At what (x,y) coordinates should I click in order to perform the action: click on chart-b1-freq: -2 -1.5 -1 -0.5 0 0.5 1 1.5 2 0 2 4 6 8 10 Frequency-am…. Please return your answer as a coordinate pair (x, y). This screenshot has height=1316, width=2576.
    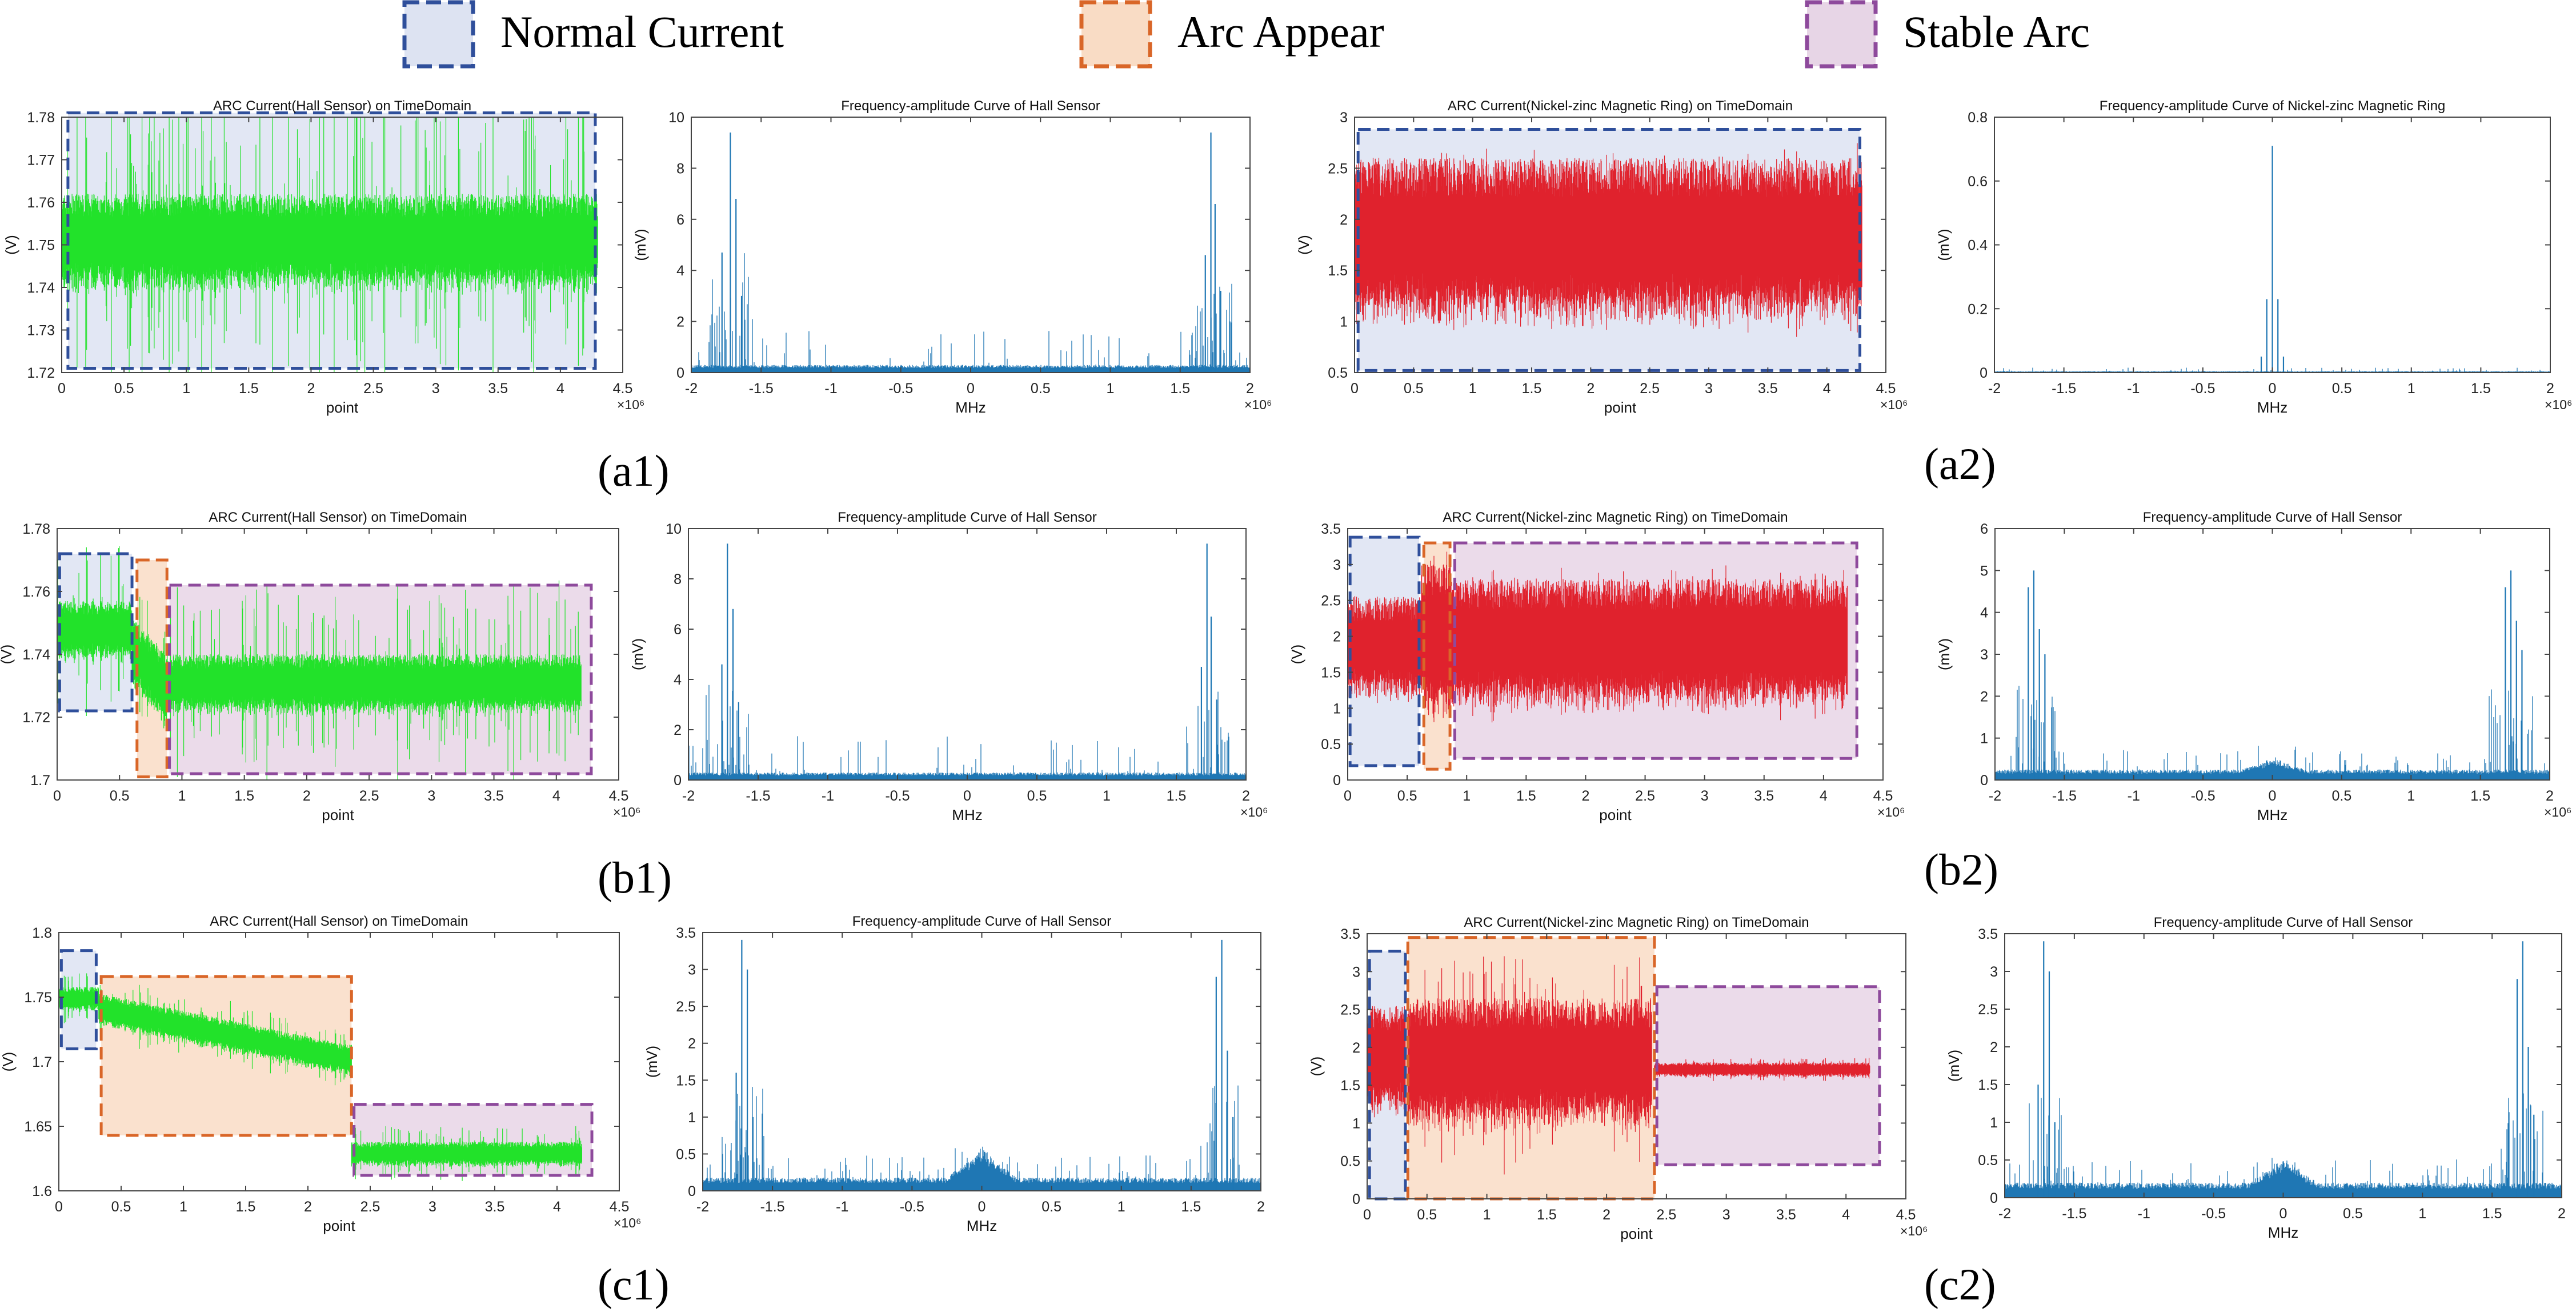
    Looking at the image, I should click on (948, 666).